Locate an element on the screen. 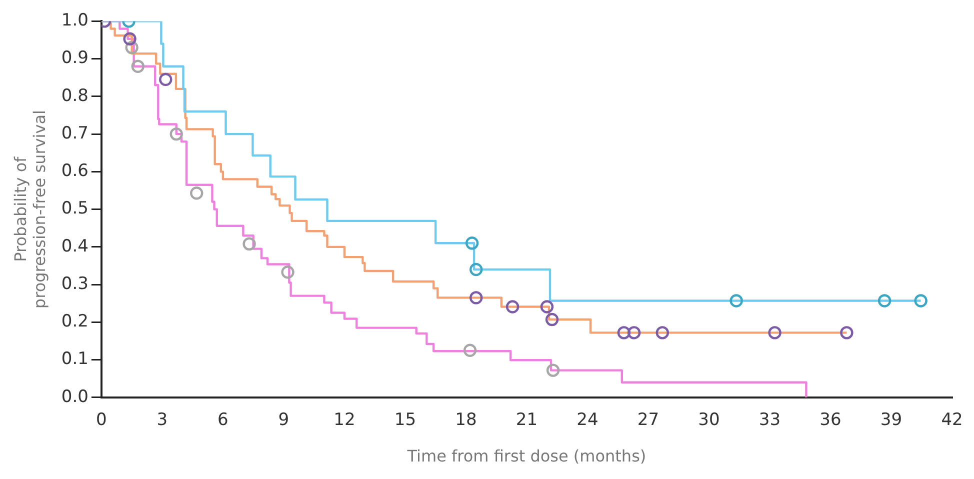 This screenshot has width=974, height=479. x-tick-label: 24 is located at coordinates (587, 420).